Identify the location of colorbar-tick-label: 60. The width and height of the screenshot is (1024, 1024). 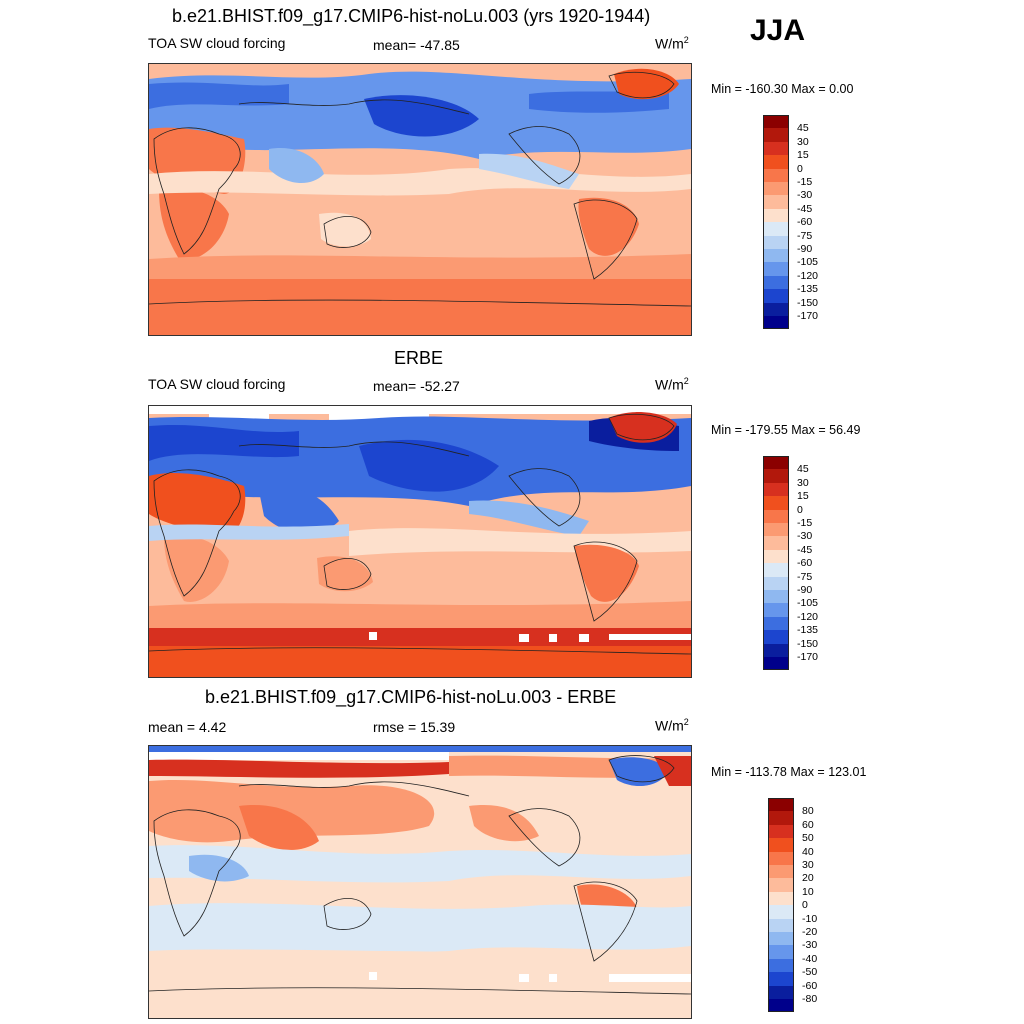
(808, 824).